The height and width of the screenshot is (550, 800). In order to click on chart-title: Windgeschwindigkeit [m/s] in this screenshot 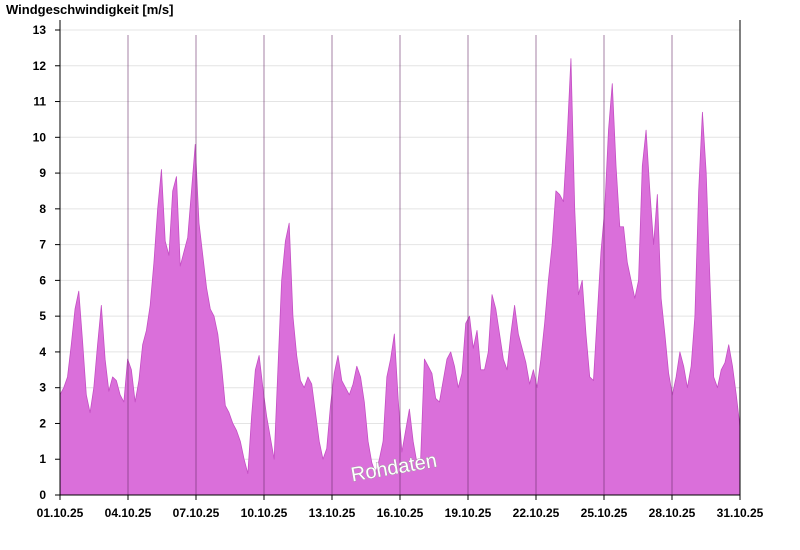, I will do `click(89, 9)`.